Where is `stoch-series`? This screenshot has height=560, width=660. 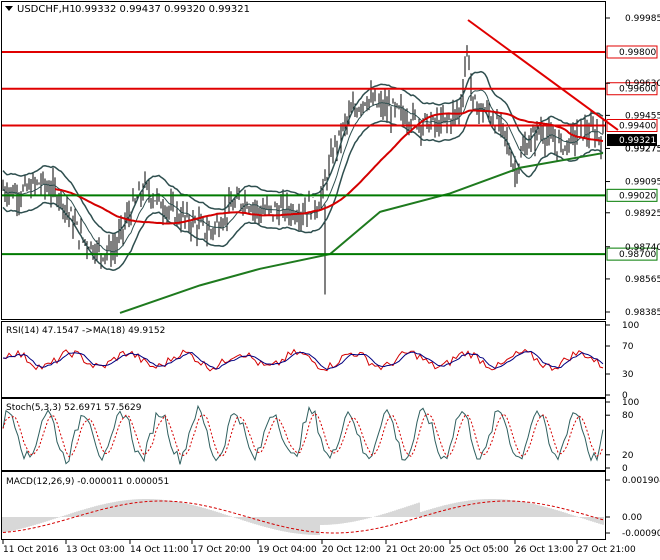
stoch-series is located at coordinates (303, 434).